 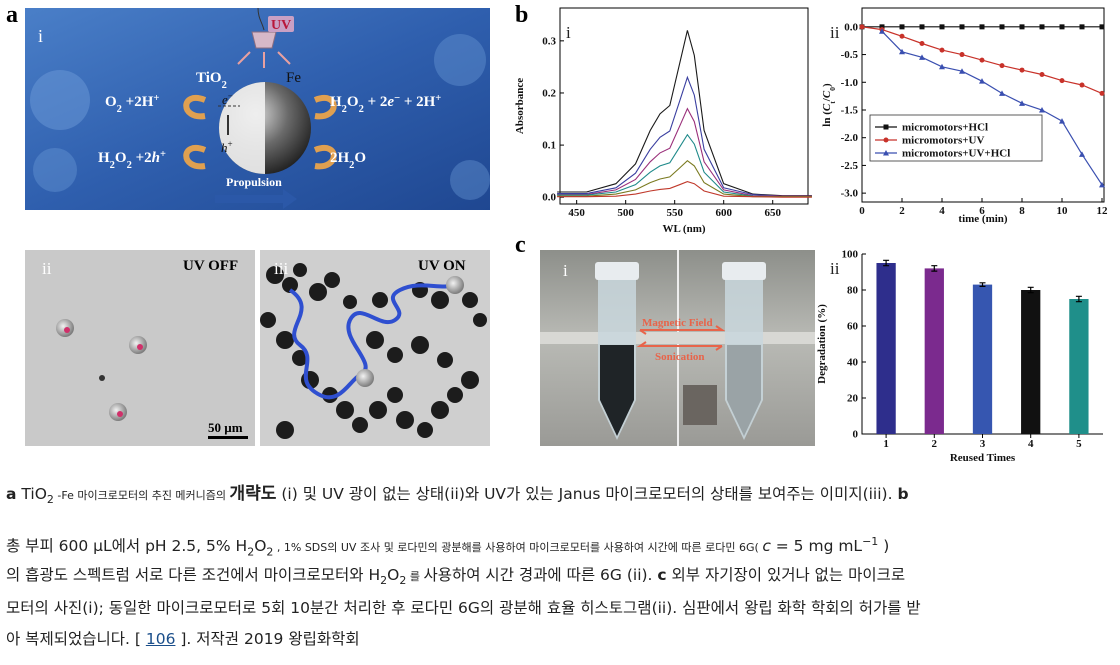 What do you see at coordinates (31, 494) in the screenshot?
I see `caption-text: TiO` at bounding box center [31, 494].